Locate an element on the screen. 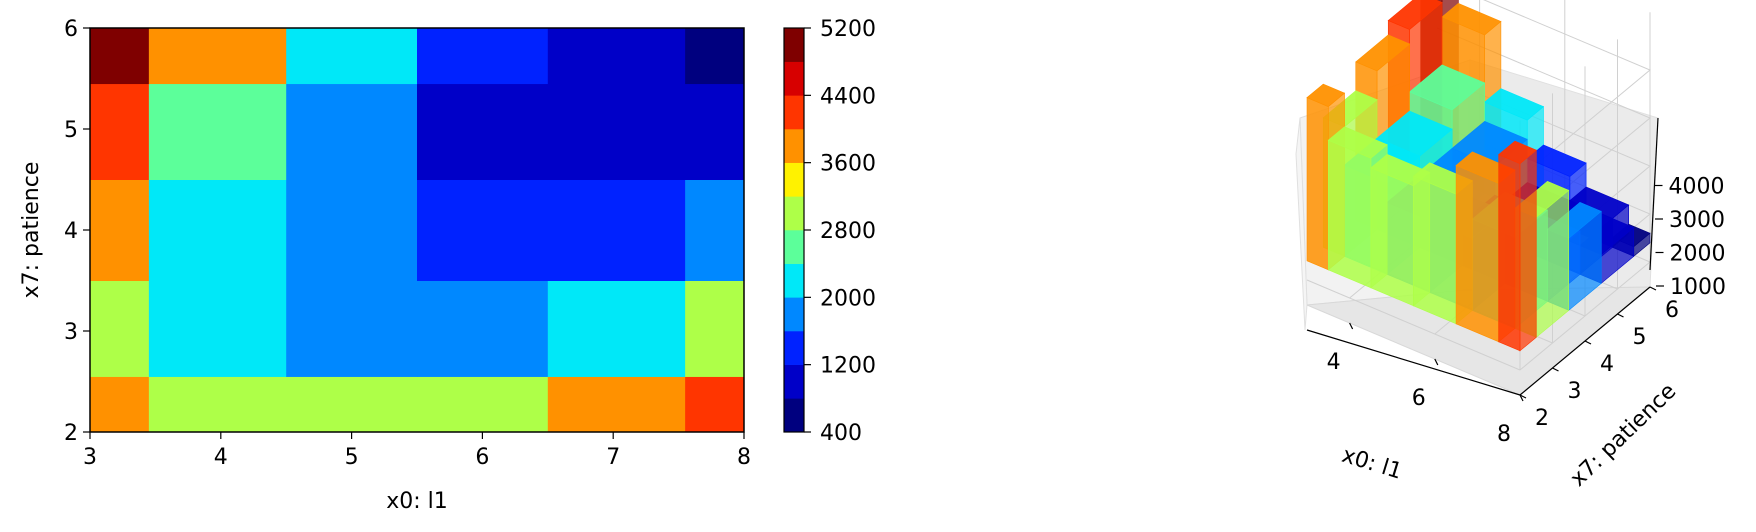 This screenshot has height=532, width=1756. colorbar-ticks: 400 1200 2000 2800 3600 4400 5200 is located at coordinates (840, 231).